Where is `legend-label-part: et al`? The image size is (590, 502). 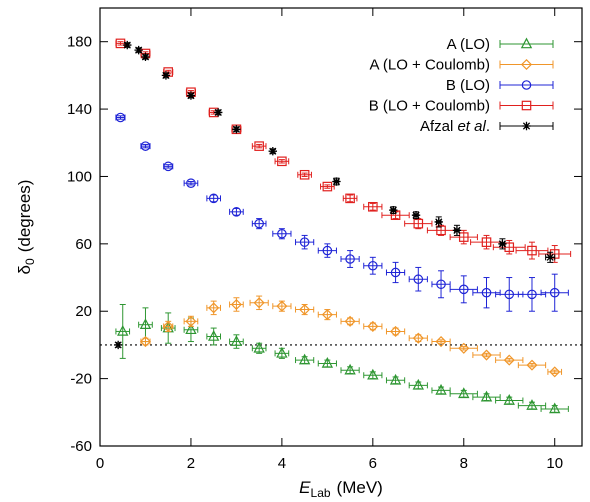
legend-label-part: et al is located at coordinates (471, 126).